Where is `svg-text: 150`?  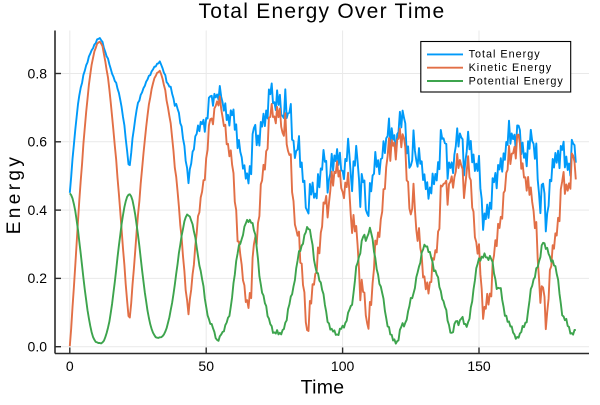 svg-text: 150 is located at coordinates (479, 366).